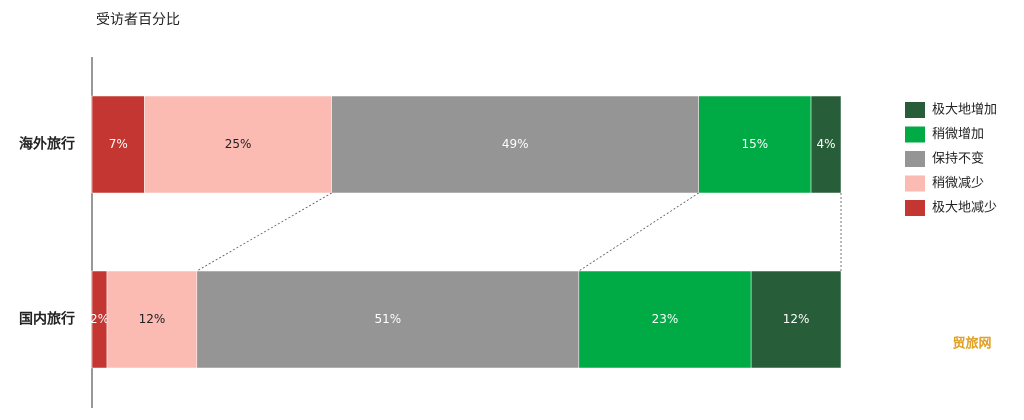 The width and height of the screenshot is (1024, 420). I want to click on value-label: 15%, so click(755, 144).